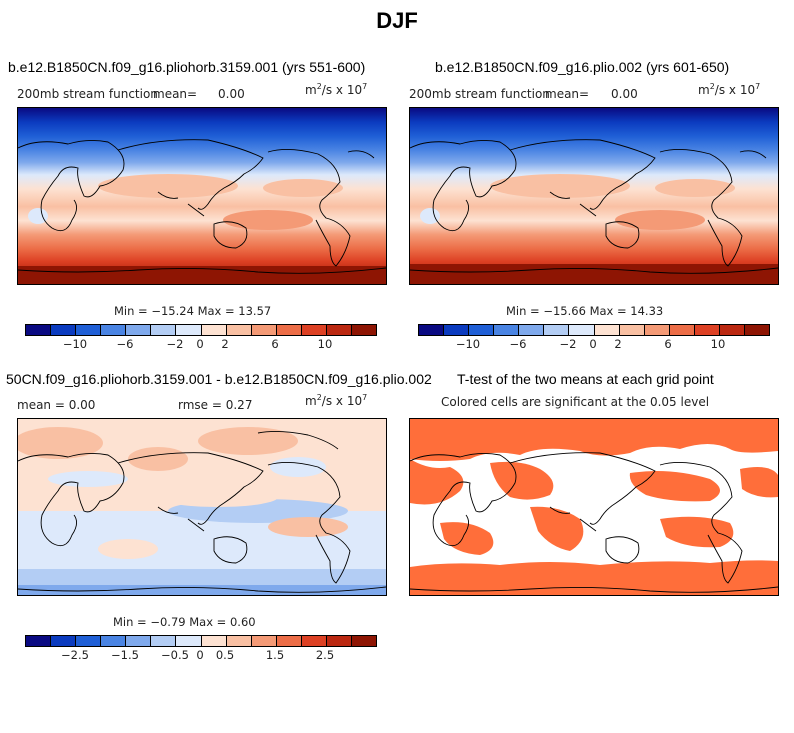 The height and width of the screenshot is (733, 794). Describe the element at coordinates (87, 94) in the screenshot. I see `panel1-variable-label: 200mb stream function` at that location.